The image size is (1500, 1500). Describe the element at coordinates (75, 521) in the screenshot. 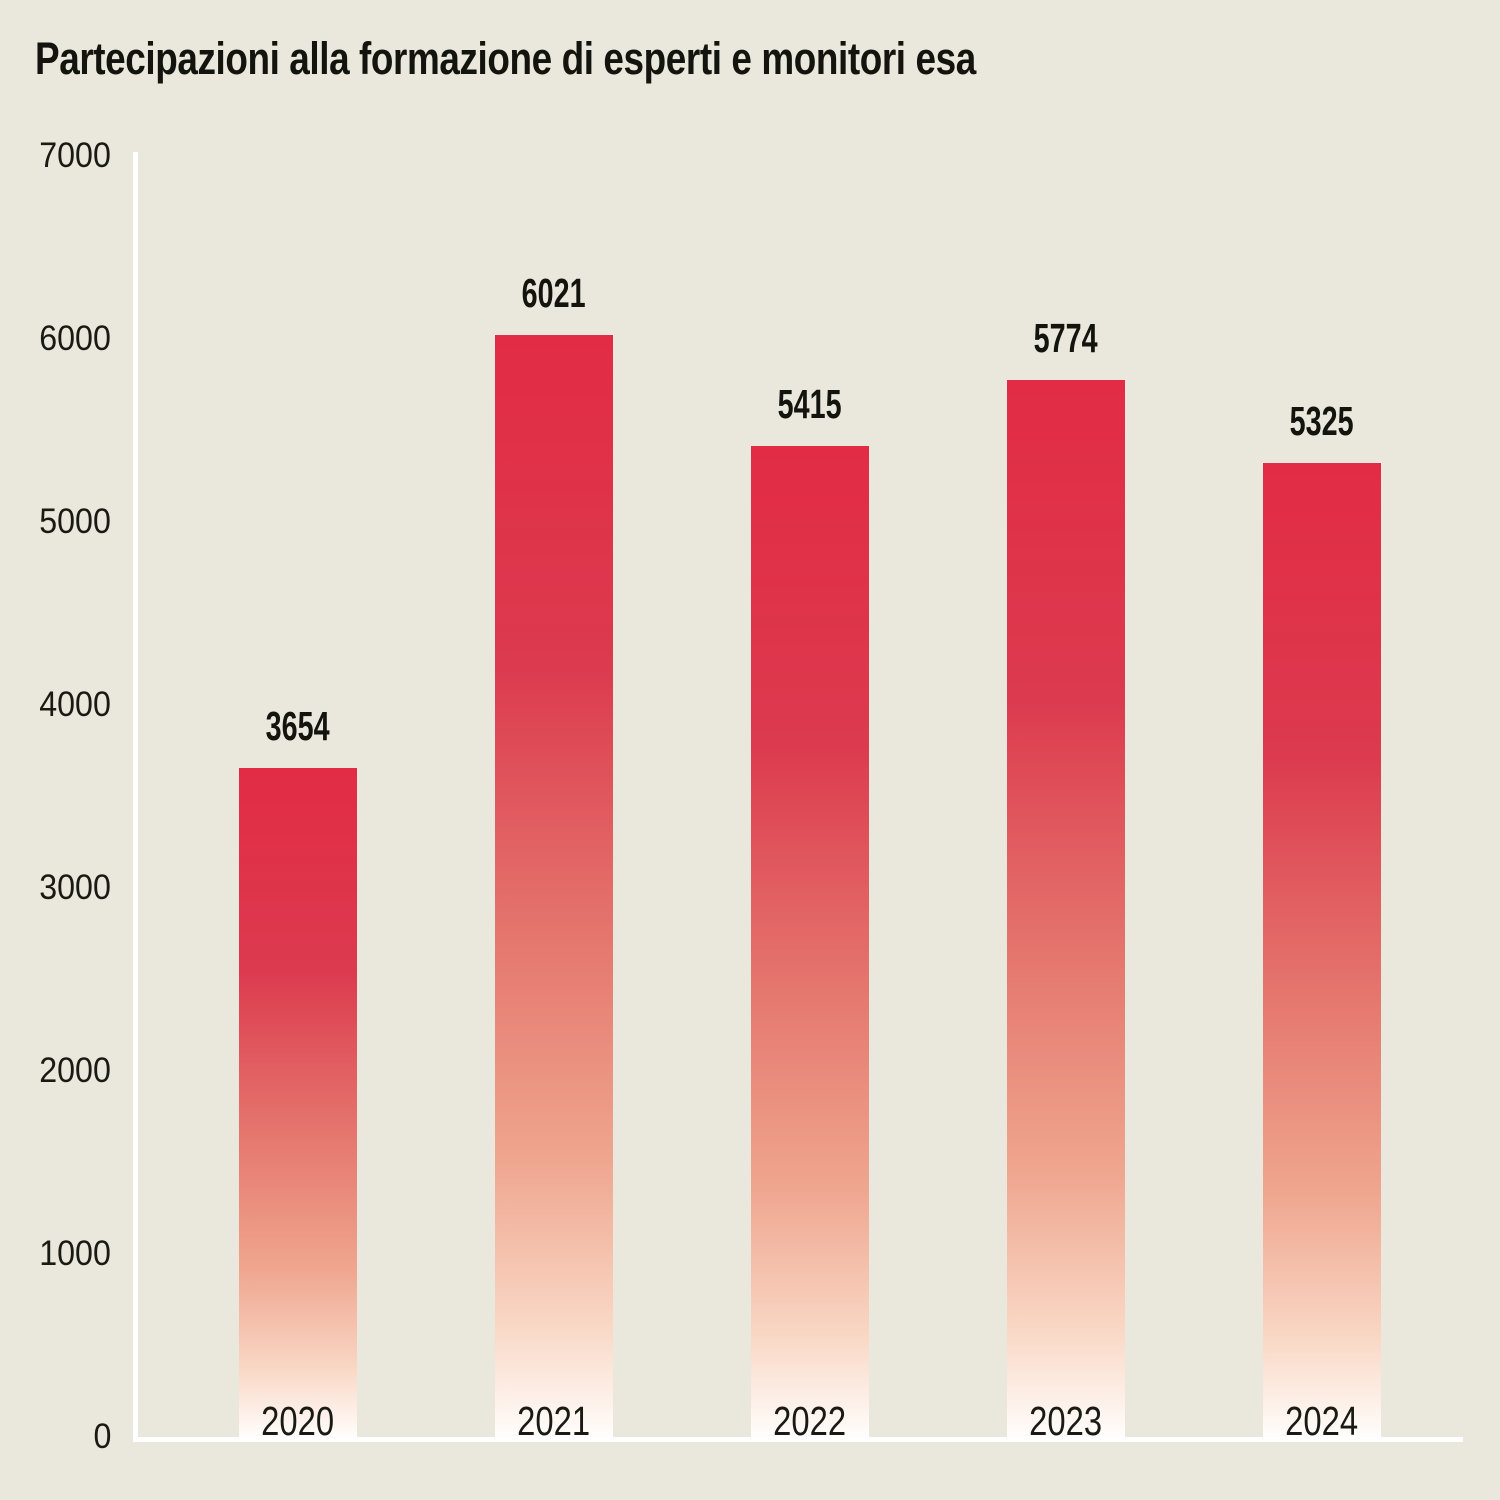

I see `y-tick-label: 5000` at that location.